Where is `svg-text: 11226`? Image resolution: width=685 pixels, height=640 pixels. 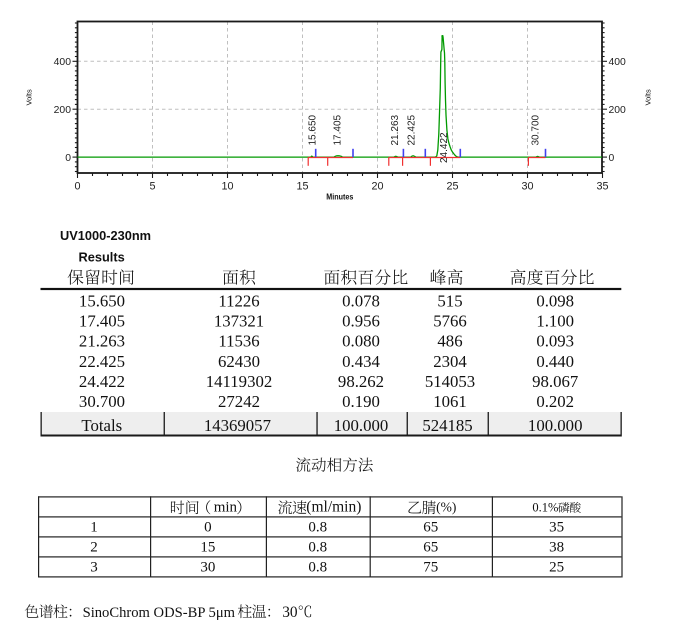
svg-text: 11226 is located at coordinates (238, 301).